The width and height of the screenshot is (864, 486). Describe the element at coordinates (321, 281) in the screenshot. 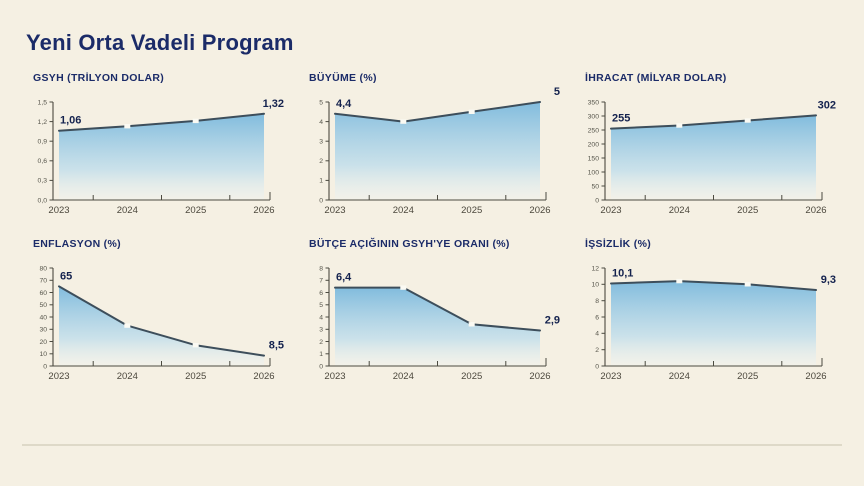

I see `y-tick-label: 7` at that location.